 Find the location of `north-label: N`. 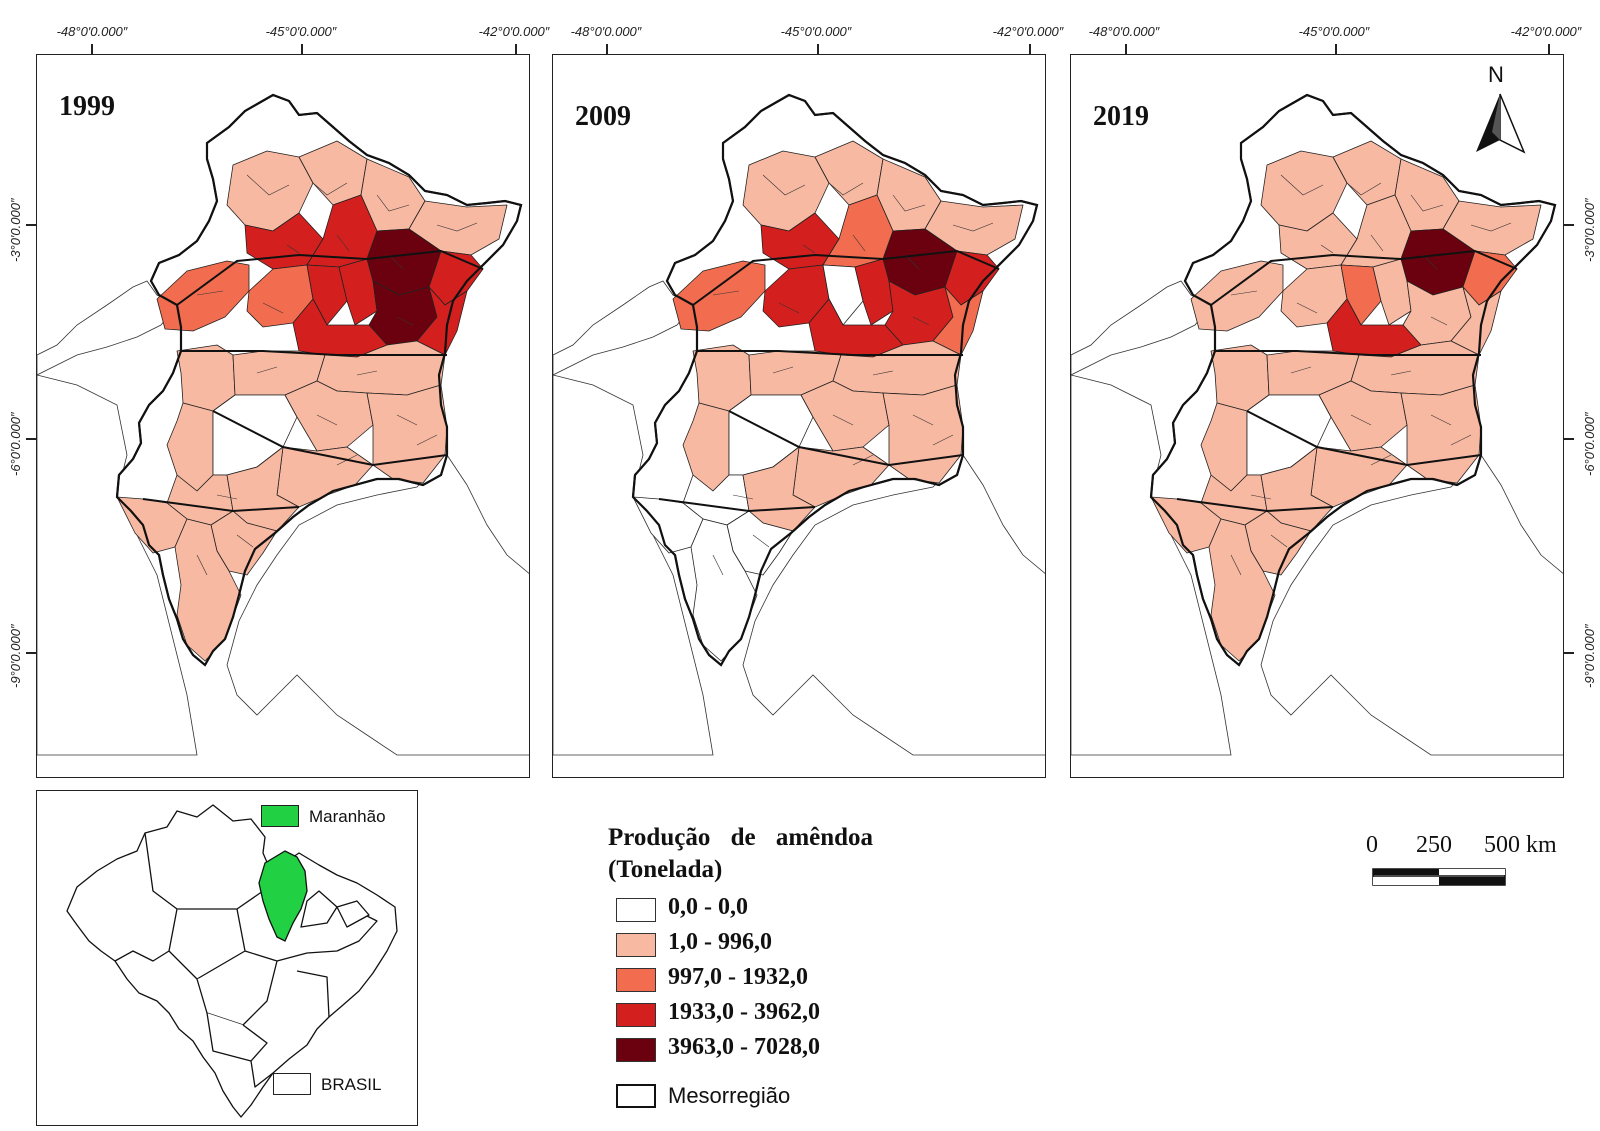

north-label: N is located at coordinates (1496, 74).